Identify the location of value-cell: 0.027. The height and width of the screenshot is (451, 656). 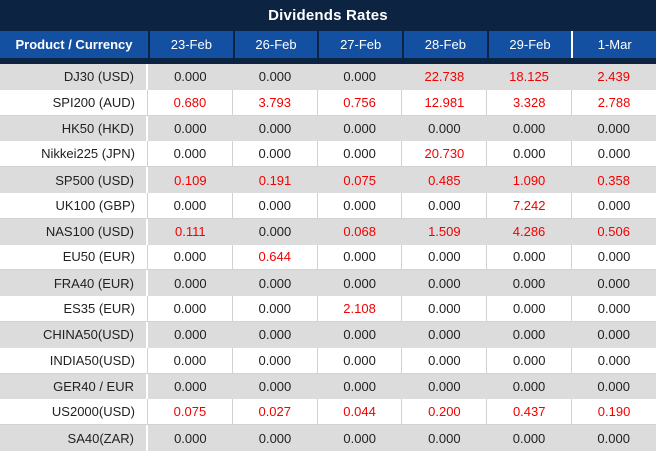
(275, 412).